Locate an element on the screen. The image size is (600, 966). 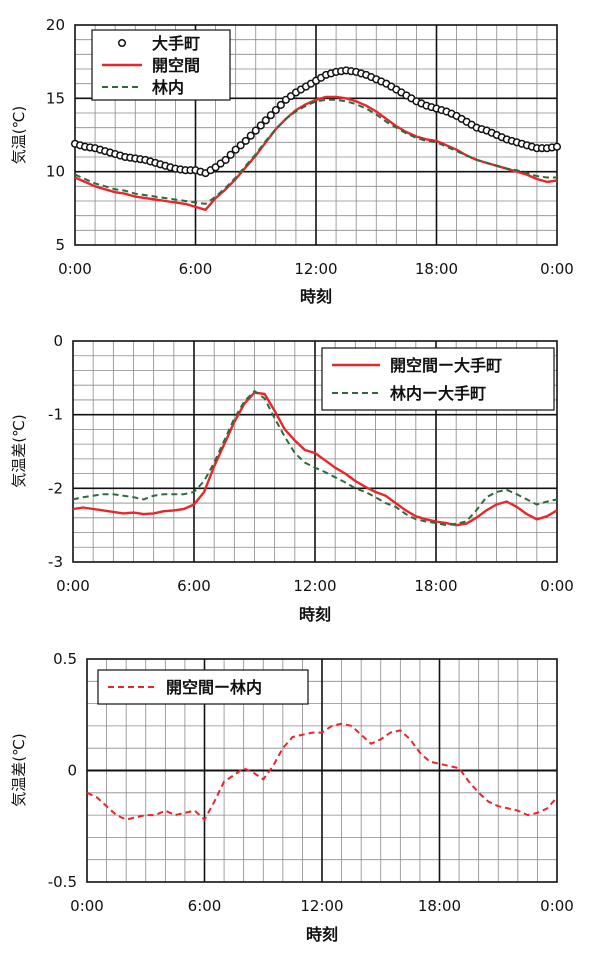
y-tick-label: -1 is located at coordinates (55, 415).